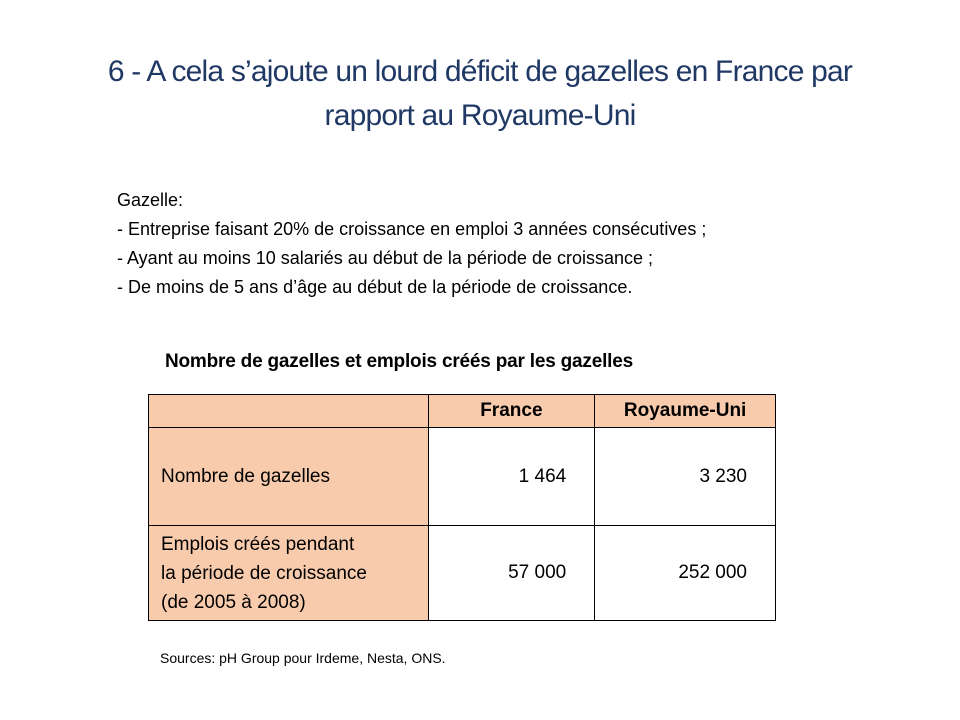 This screenshot has width=960, height=720. What do you see at coordinates (511, 476) in the screenshot?
I see `cell-france-nombre: 1 464` at bounding box center [511, 476].